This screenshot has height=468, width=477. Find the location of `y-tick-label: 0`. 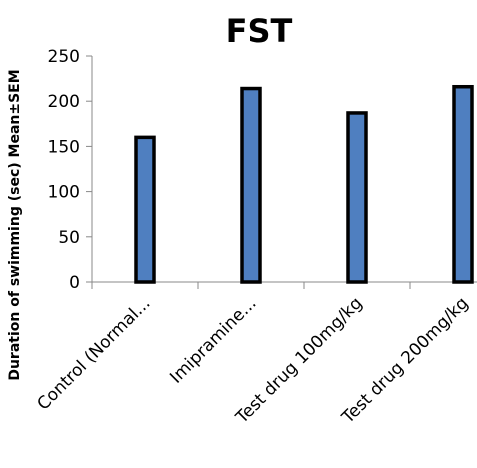

y-tick-label: 0 is located at coordinates (74, 283).